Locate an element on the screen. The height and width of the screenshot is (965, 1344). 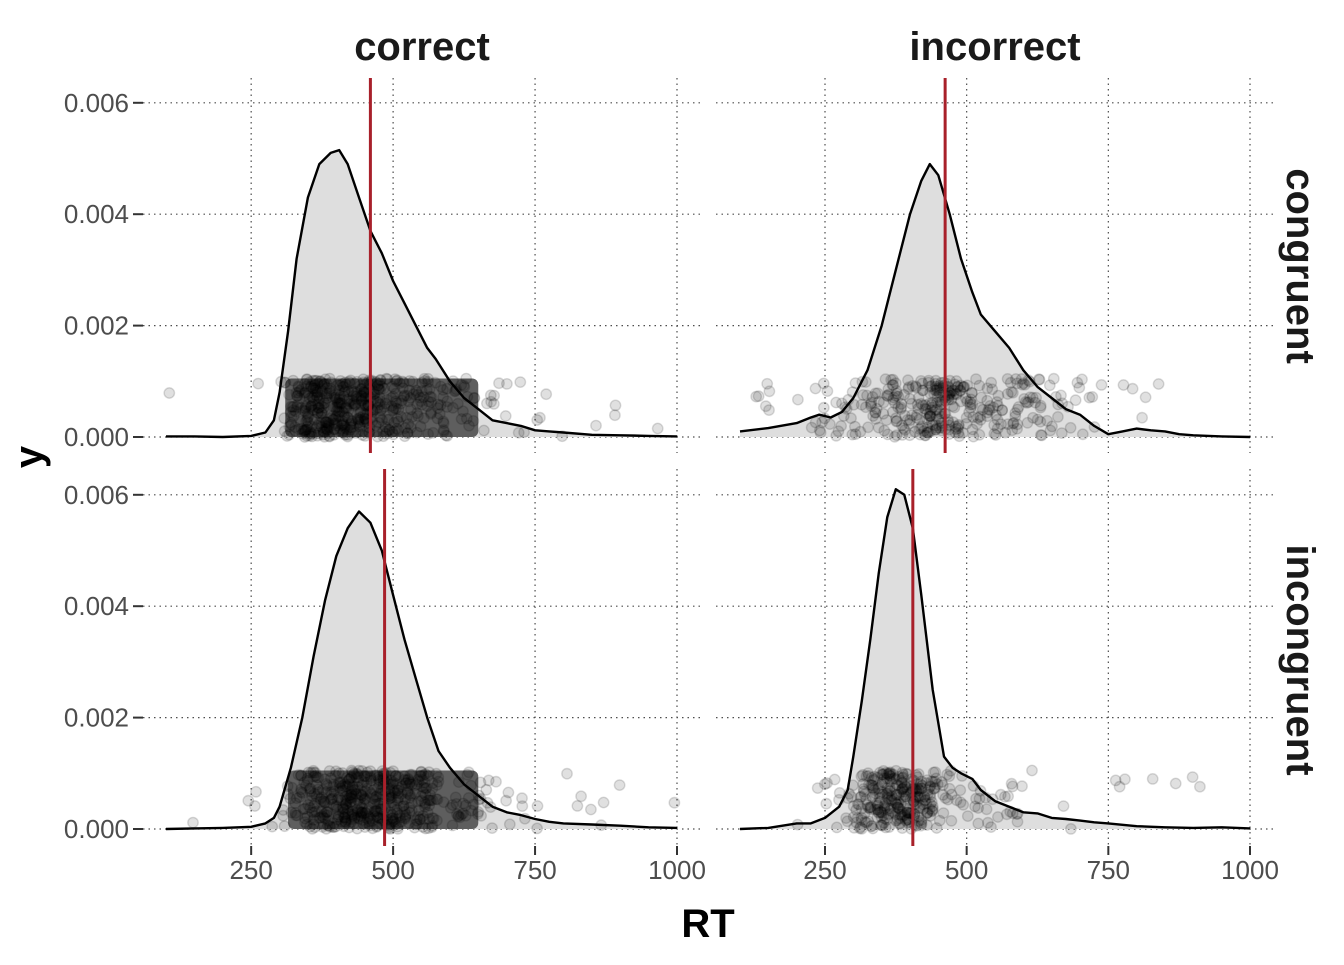
panel-correct-incongruent is located at coordinates (423, 657).